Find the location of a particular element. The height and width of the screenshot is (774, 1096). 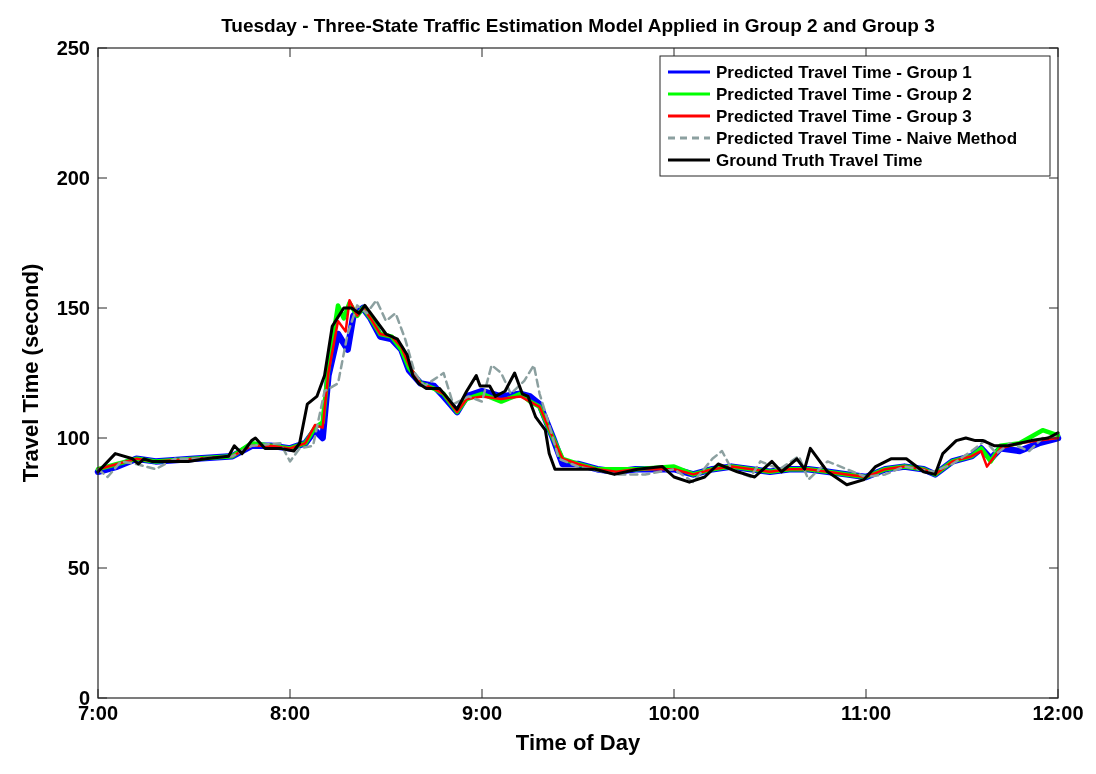

y-tick-label: 200 is located at coordinates (73, 178).